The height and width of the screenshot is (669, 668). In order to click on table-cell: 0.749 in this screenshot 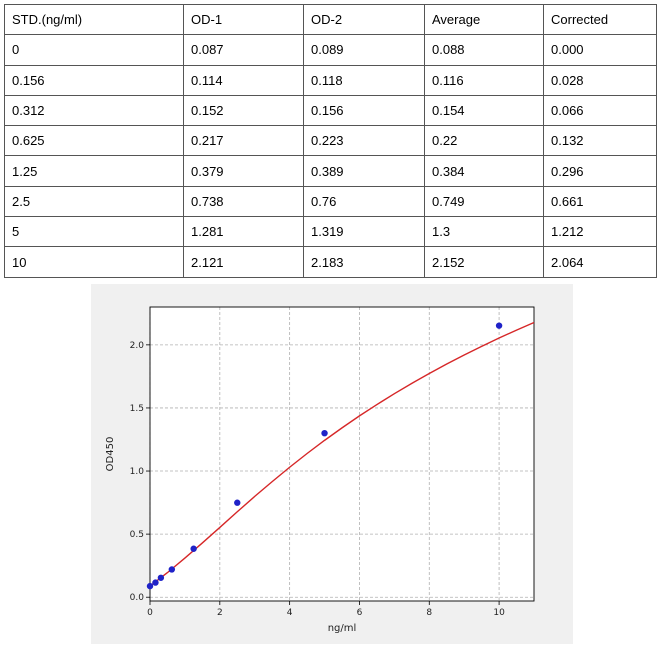, I will do `click(484, 201)`.